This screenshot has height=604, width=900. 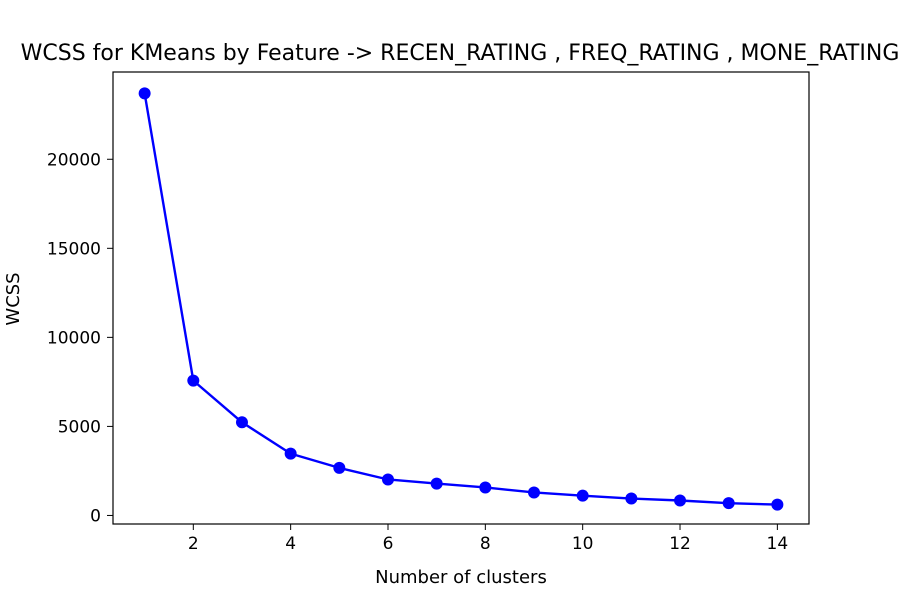 I want to click on x-tick-label: 6, so click(x=388, y=544).